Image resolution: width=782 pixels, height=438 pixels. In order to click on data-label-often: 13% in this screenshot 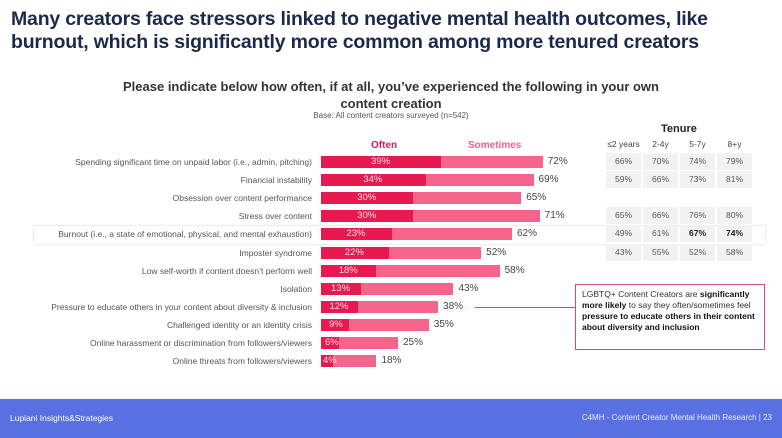, I will do `click(341, 288)`.